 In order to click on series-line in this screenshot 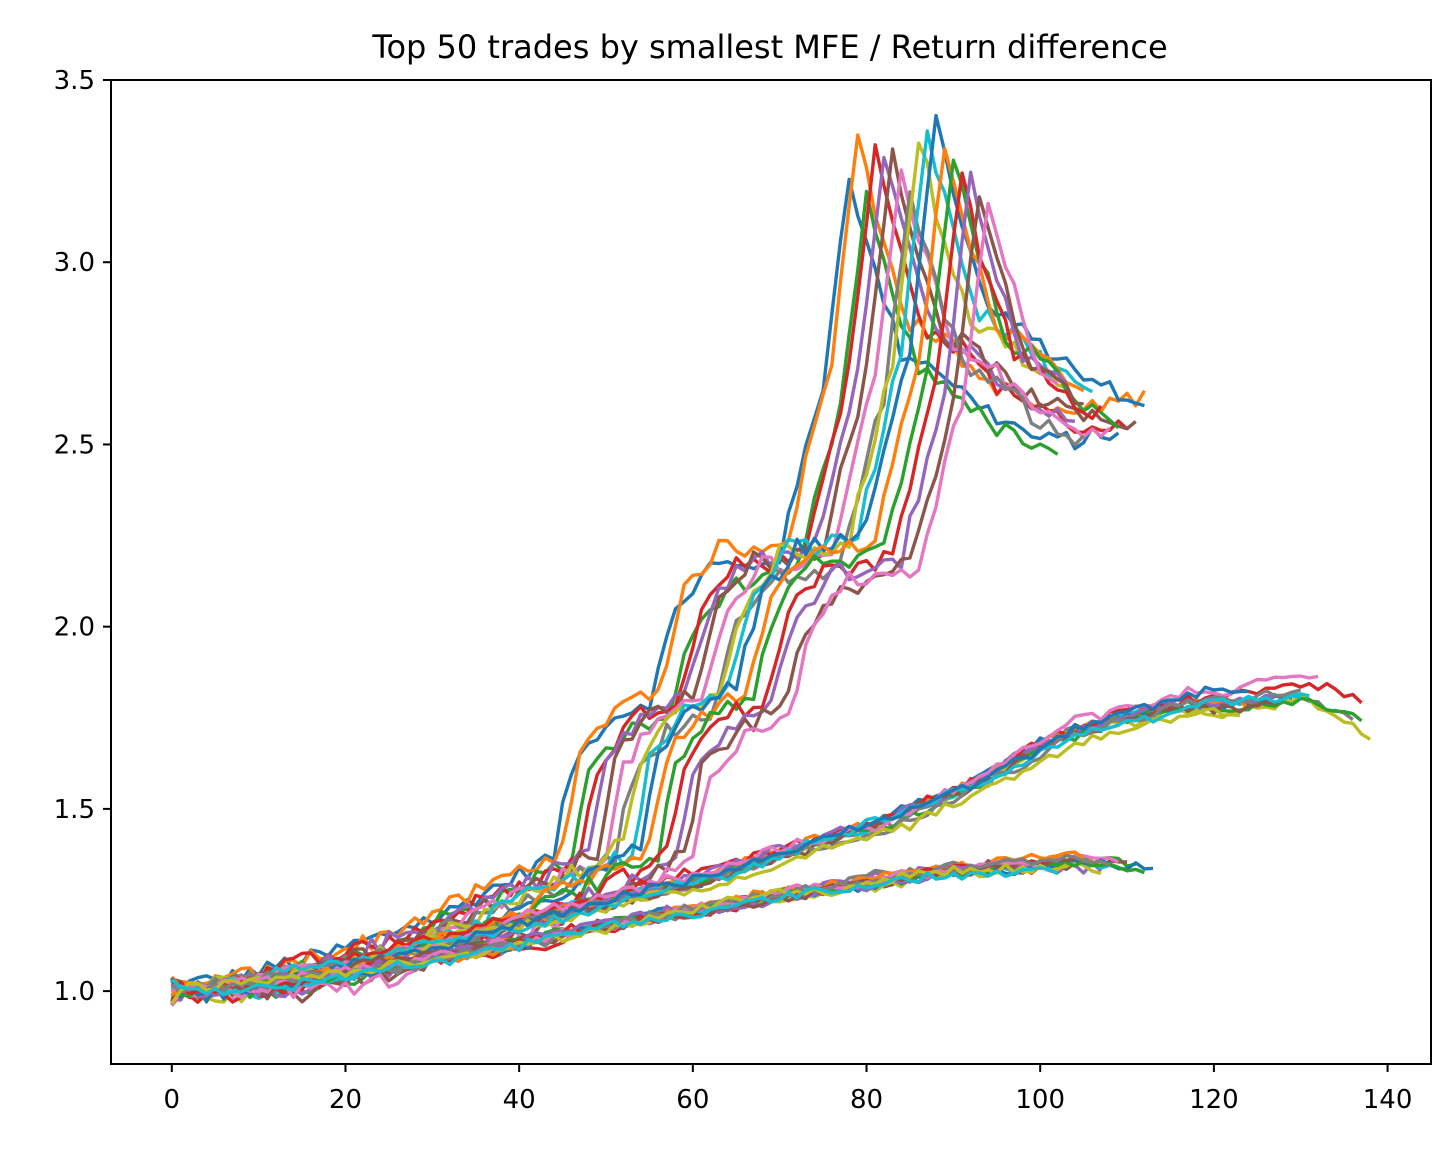, I will do `click(614, 931)`.